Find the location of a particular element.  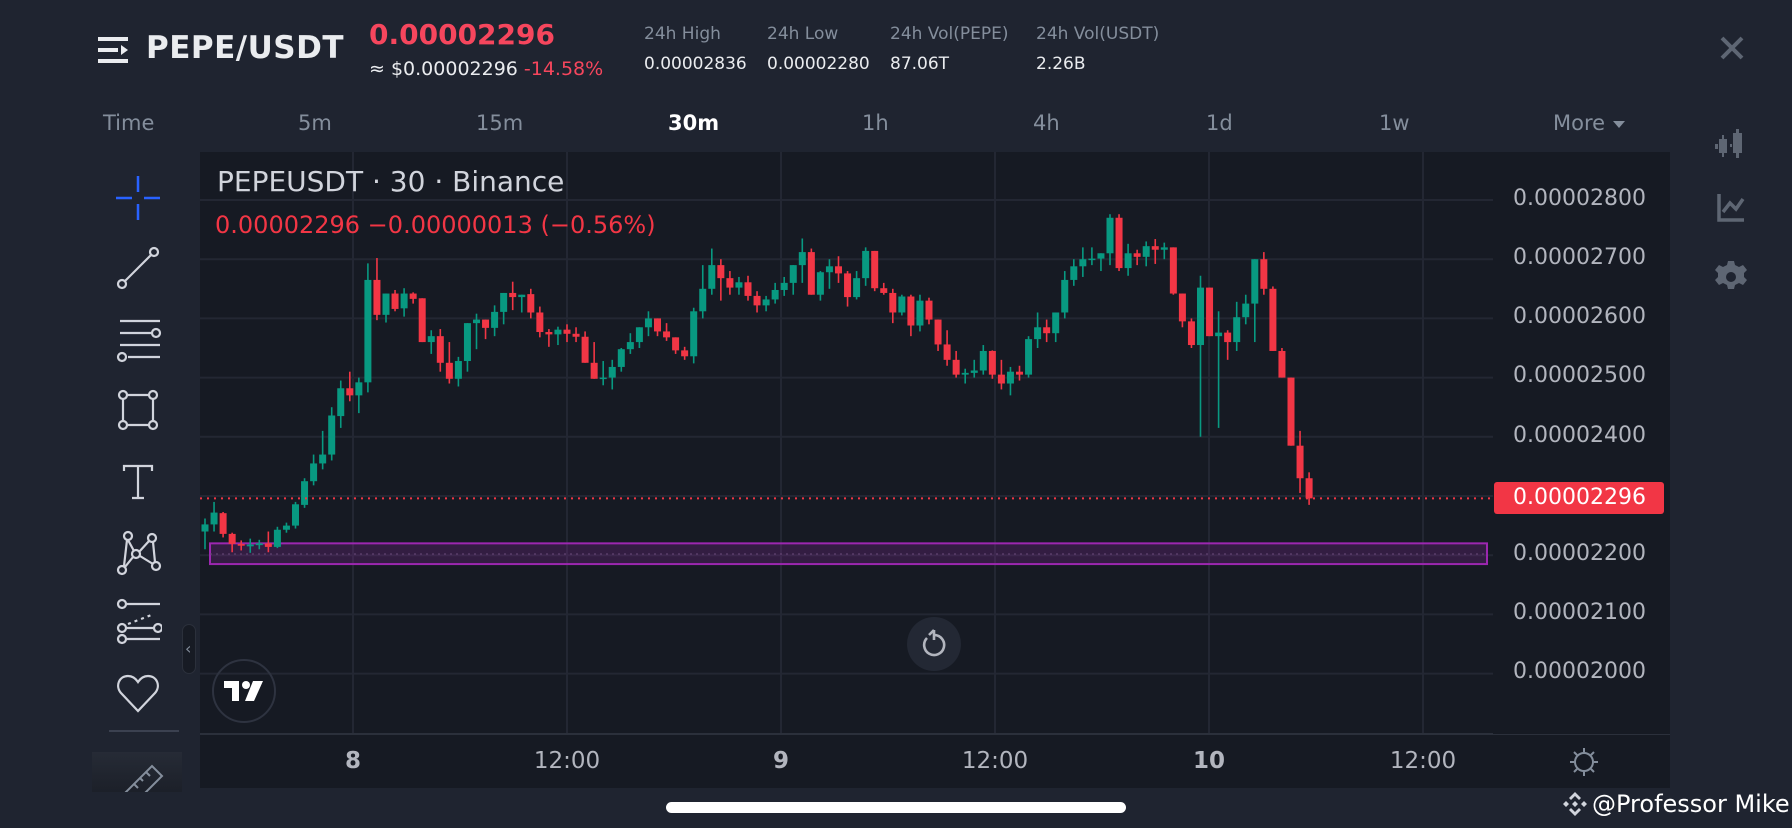

tradingview-logo is located at coordinates (244, 691).